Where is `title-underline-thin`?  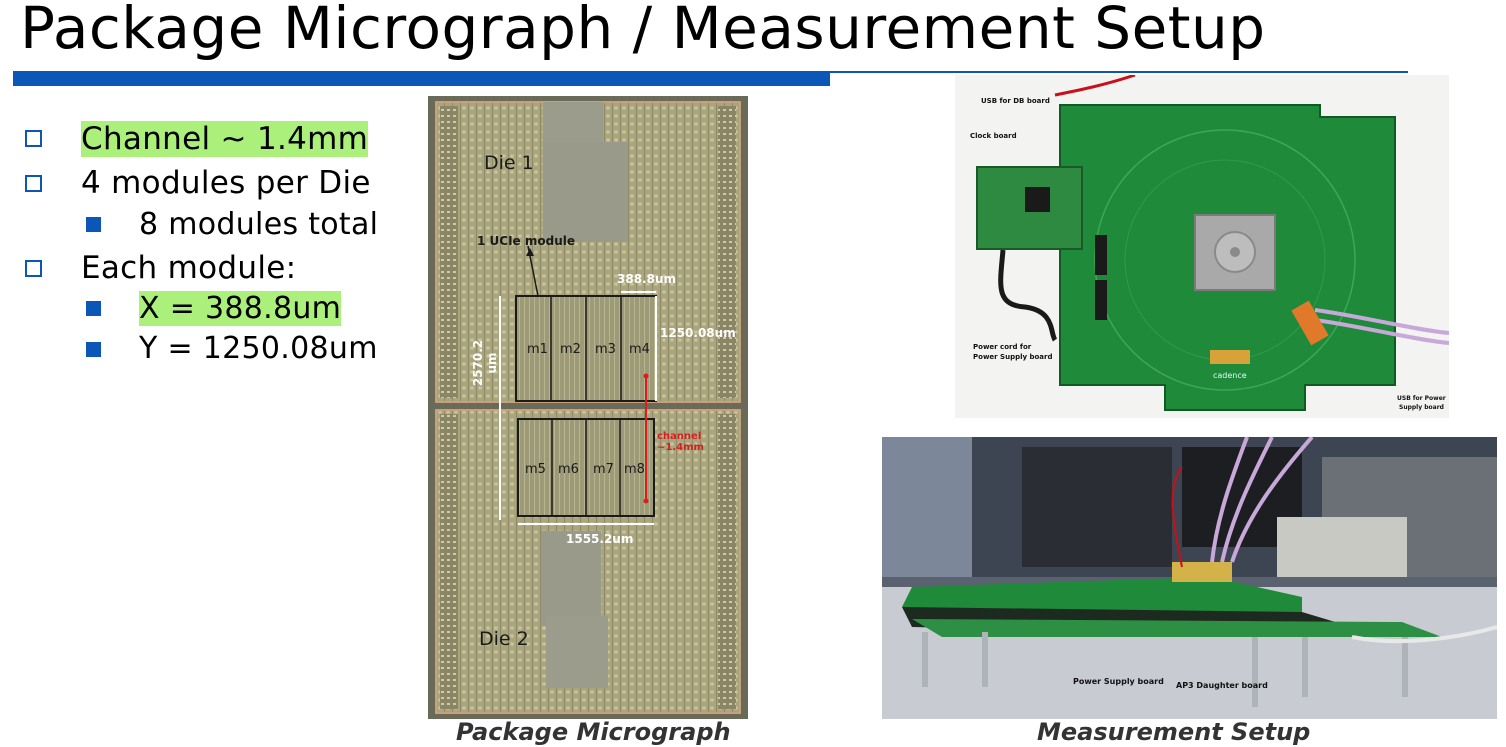 title-underline-thin is located at coordinates (1119, 72).